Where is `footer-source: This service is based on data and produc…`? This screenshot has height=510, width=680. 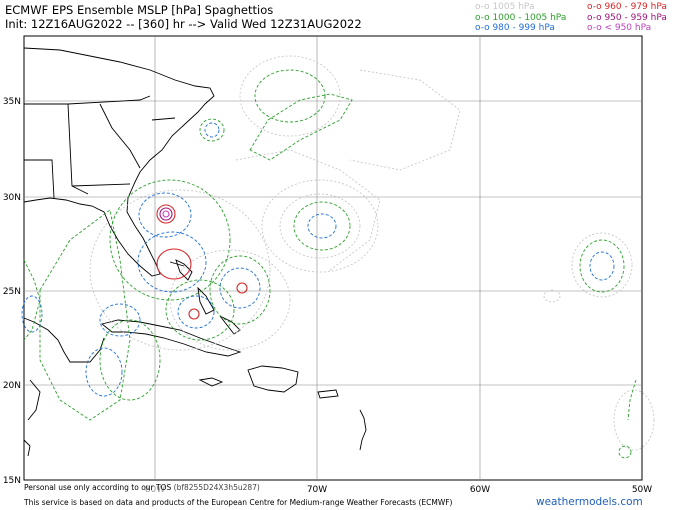 footer-source: This service is based on data and produc… is located at coordinates (238, 502).